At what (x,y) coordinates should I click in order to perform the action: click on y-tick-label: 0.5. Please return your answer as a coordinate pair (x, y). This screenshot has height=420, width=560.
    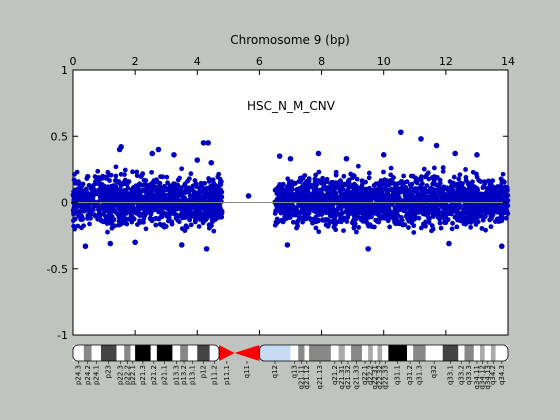
    Looking at the image, I should click on (60, 136).